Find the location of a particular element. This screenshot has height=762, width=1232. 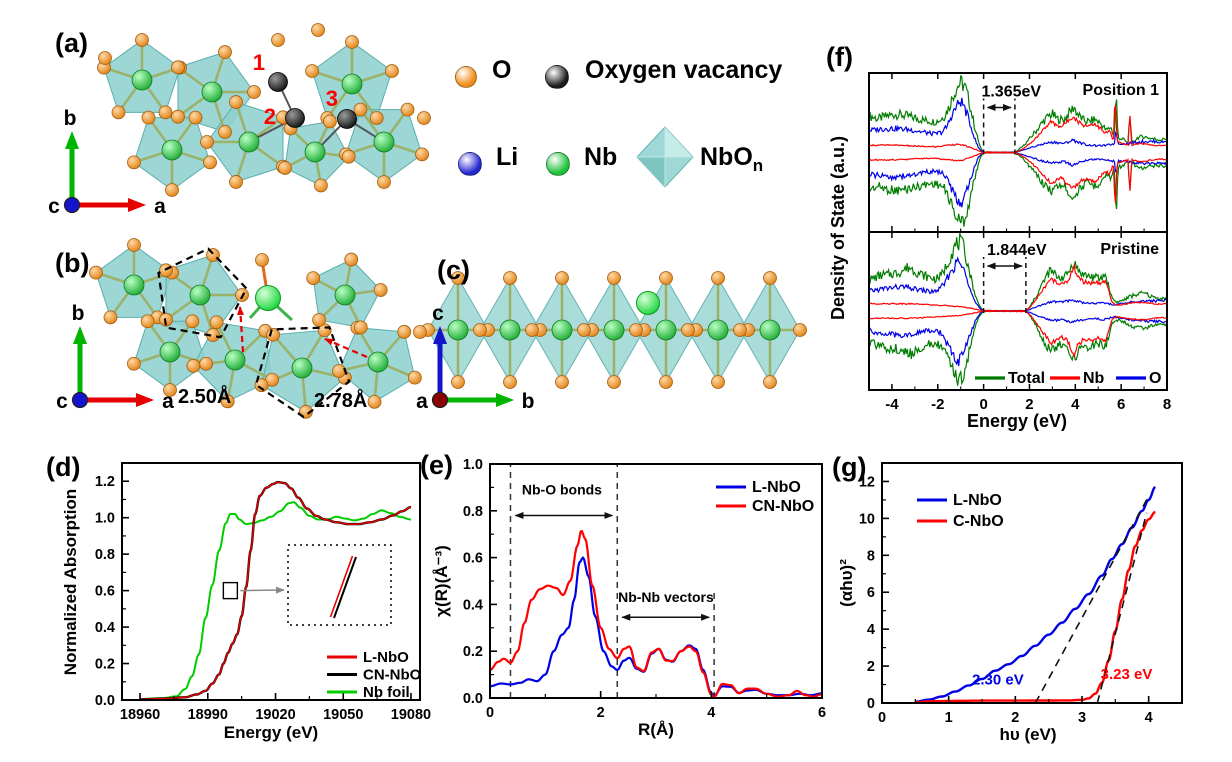

x-axis-title-g: hυ (eV) is located at coordinates (1027, 734).